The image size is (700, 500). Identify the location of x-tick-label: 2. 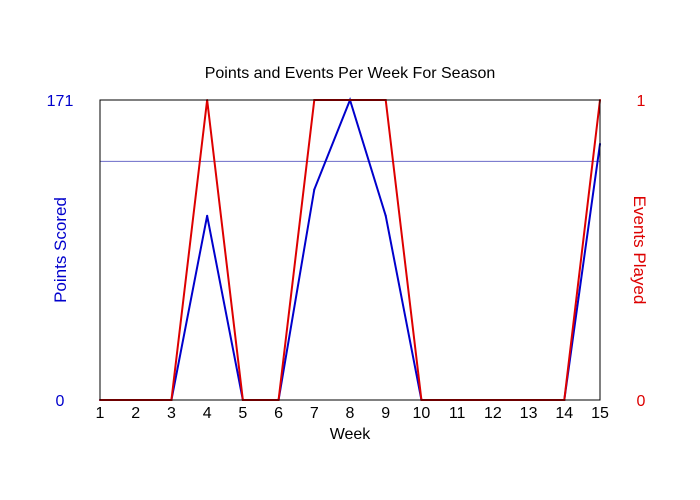
(135, 413).